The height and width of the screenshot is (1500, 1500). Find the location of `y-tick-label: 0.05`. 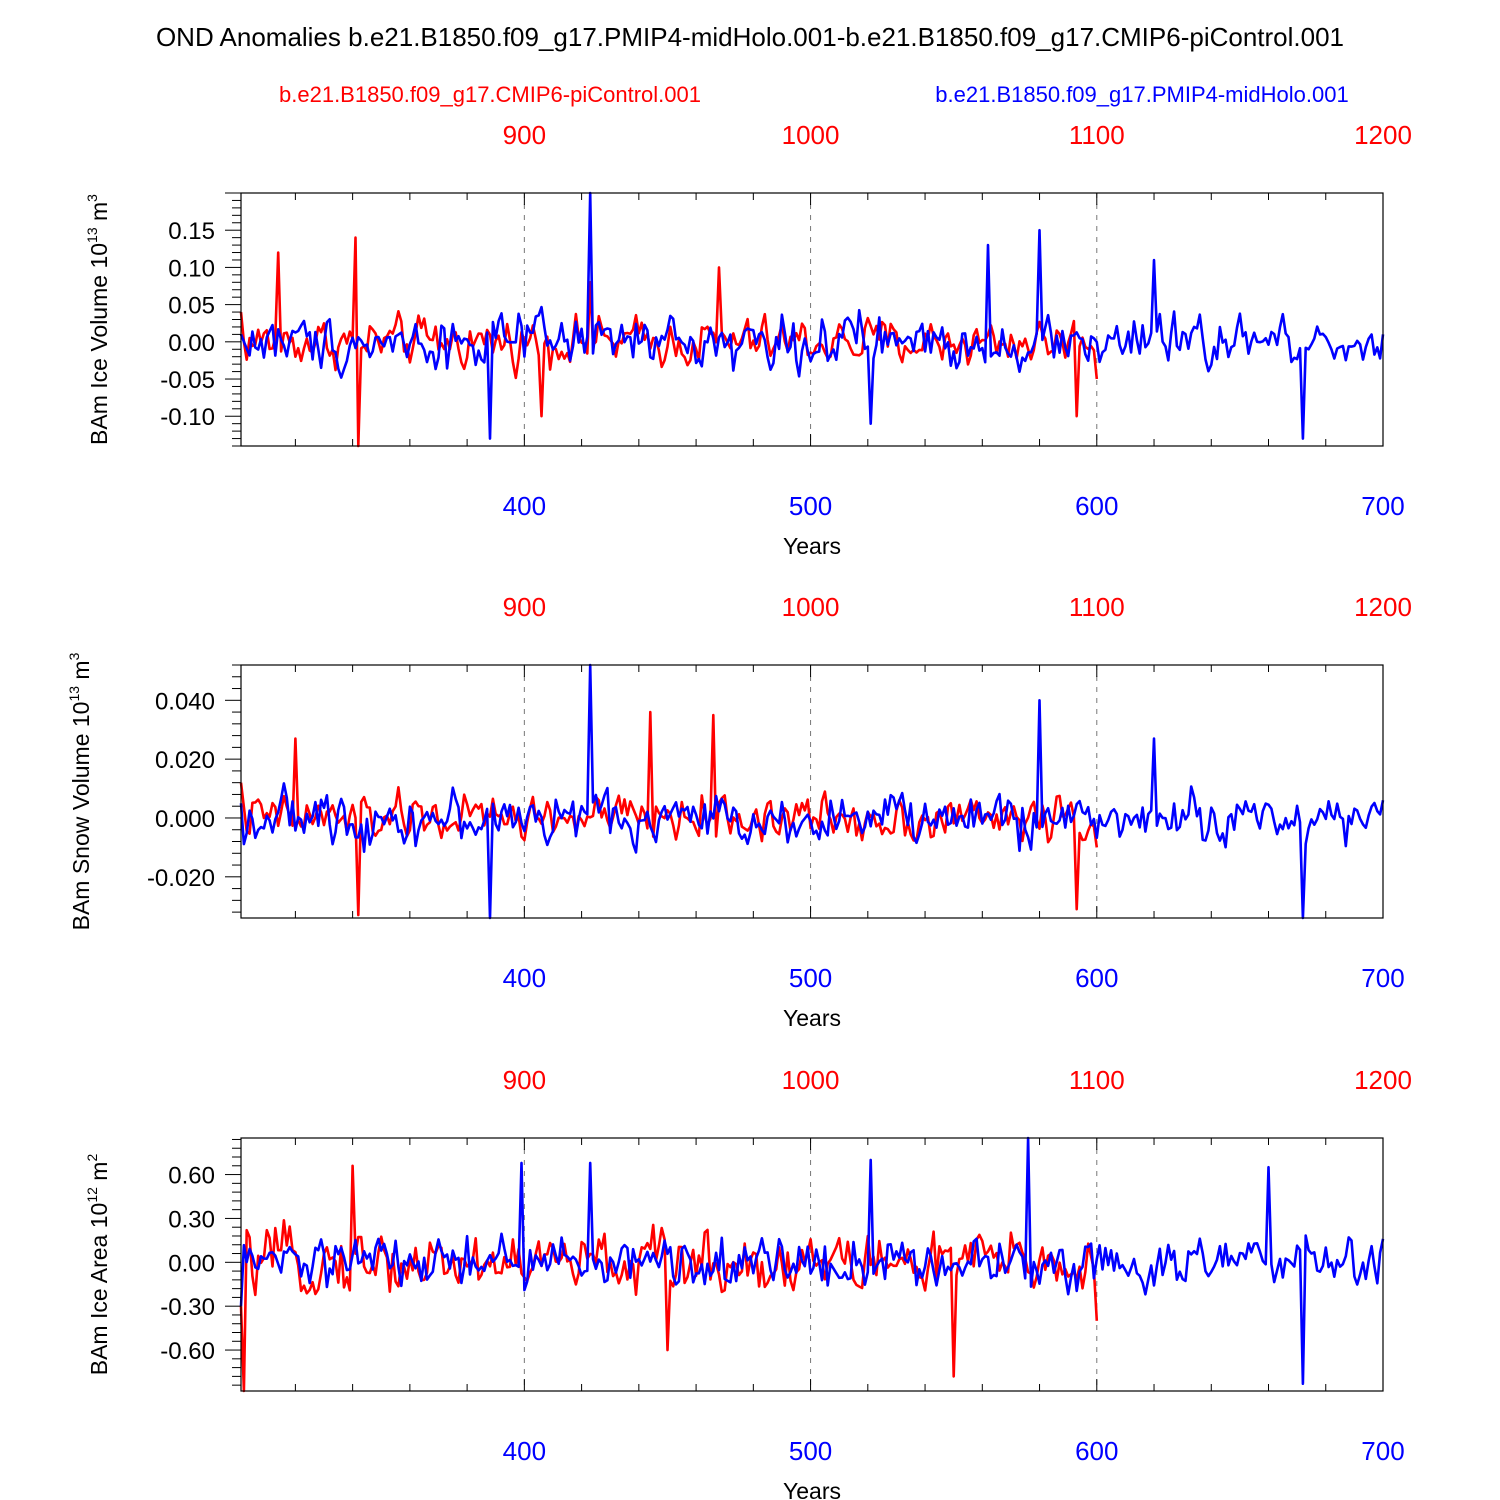

y-tick-label: 0.05 is located at coordinates (191, 306).